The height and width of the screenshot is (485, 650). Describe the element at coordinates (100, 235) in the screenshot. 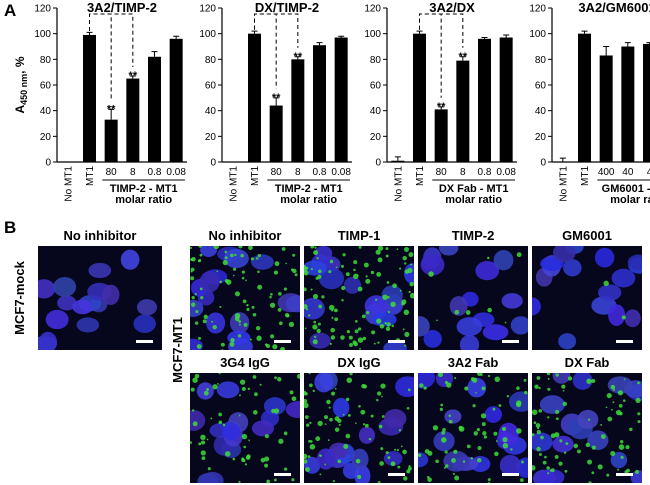

I see `image-title: No inhibitor` at that location.